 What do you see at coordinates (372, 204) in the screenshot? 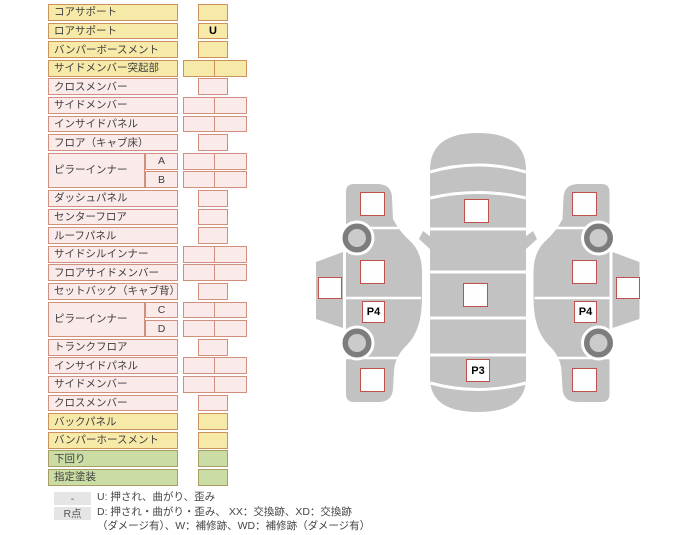
I see `marker-left-front-fender` at bounding box center [372, 204].